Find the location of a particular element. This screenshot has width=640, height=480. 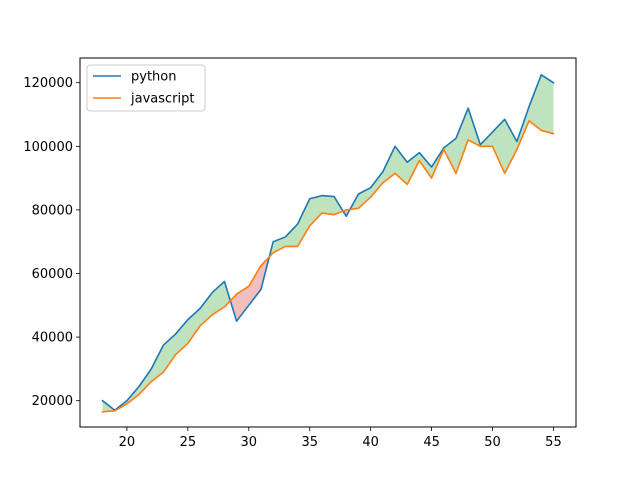

y-tick-label: 60000 is located at coordinates (52, 274).